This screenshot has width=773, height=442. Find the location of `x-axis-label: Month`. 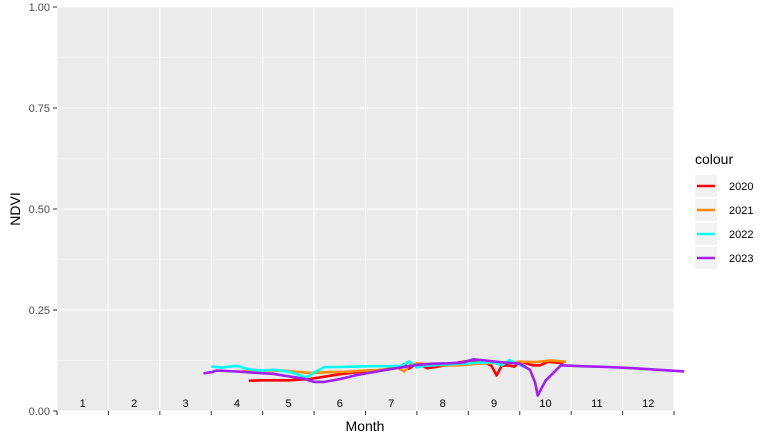

x-axis-label: Month is located at coordinates (365, 426).